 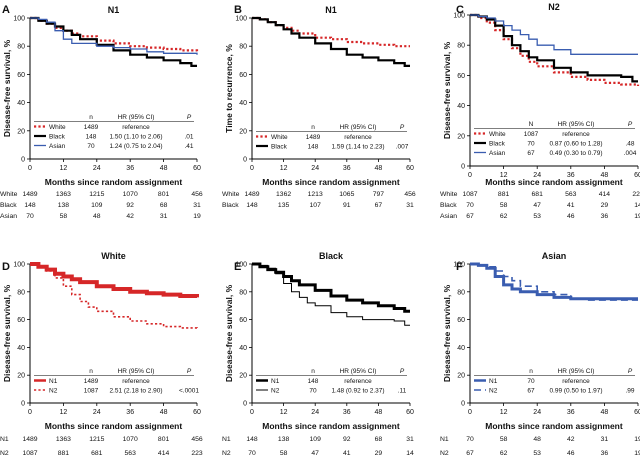 I want to click on risk-count: 68, so click(x=164, y=205).